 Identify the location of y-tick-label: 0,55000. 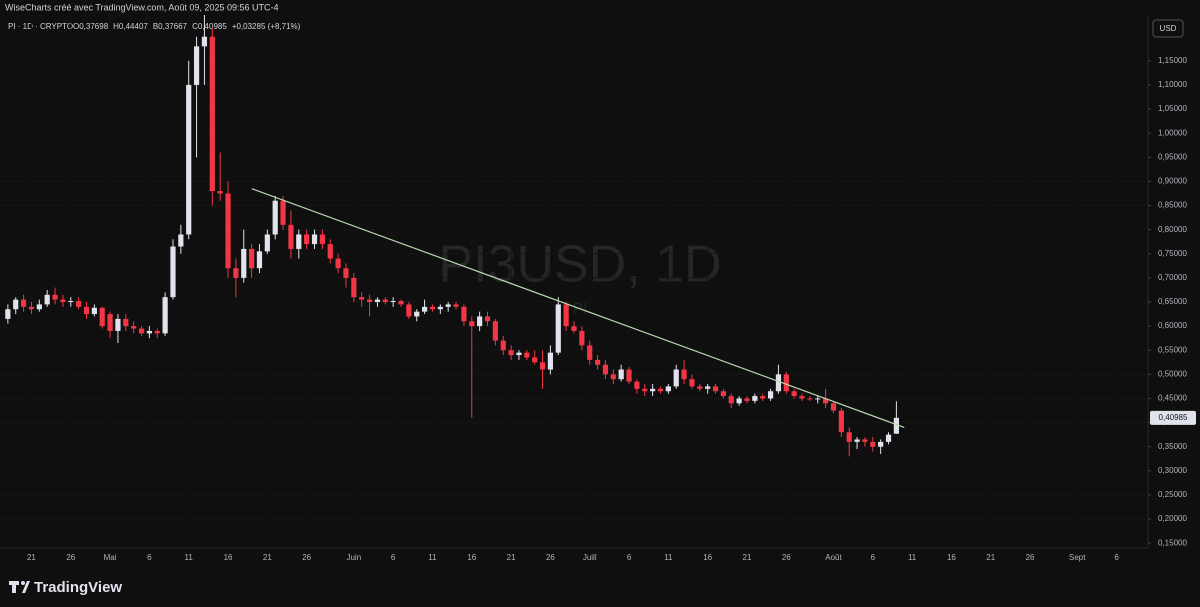
(1172, 349).